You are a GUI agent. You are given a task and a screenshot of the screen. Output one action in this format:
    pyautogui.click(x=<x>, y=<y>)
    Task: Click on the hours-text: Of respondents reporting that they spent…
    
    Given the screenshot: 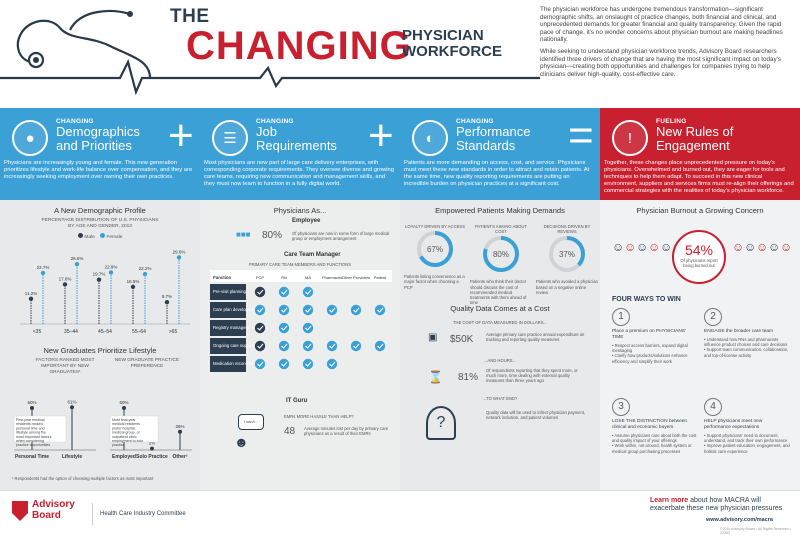 What is the action you would take?
    pyautogui.click(x=532, y=376)
    